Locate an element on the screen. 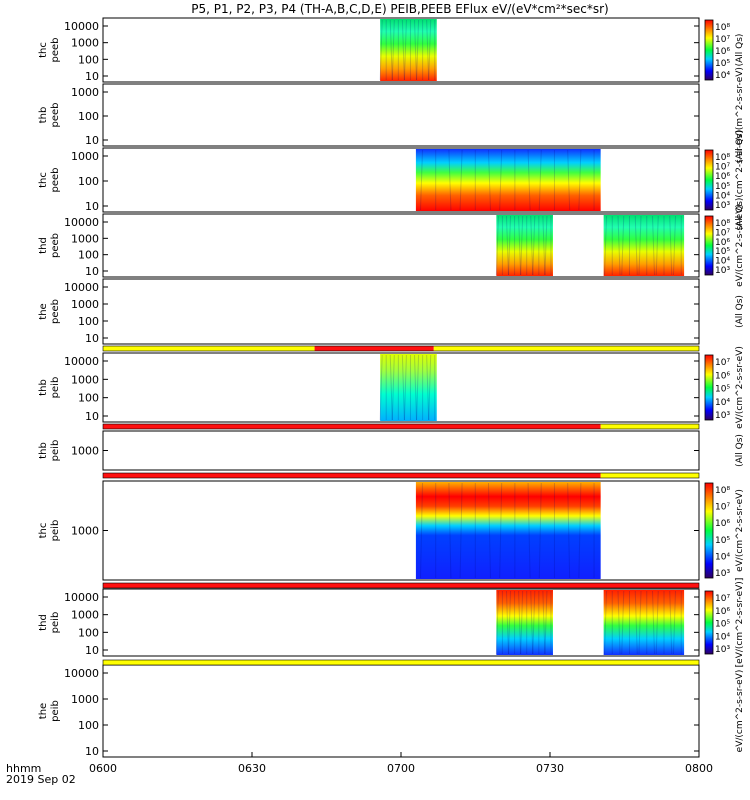 The image size is (750, 800). panel-ylabel-probe: the is located at coordinates (43, 311).